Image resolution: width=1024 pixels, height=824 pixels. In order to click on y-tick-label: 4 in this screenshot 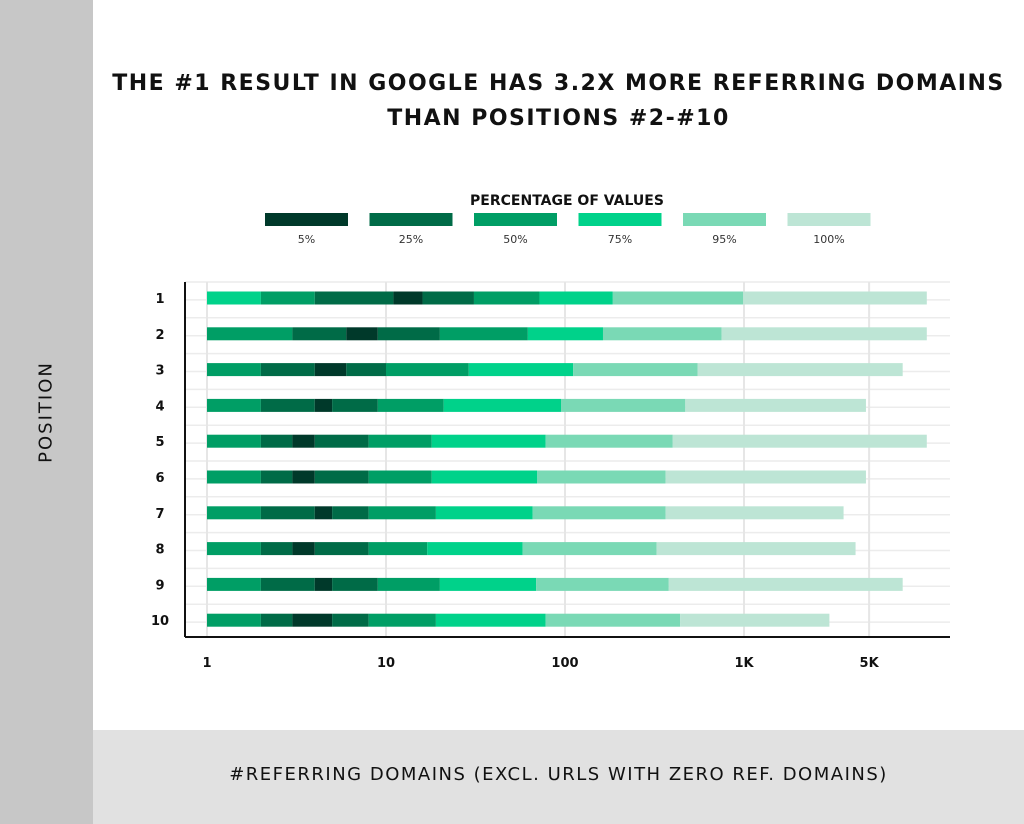, I will do `click(159, 406)`.